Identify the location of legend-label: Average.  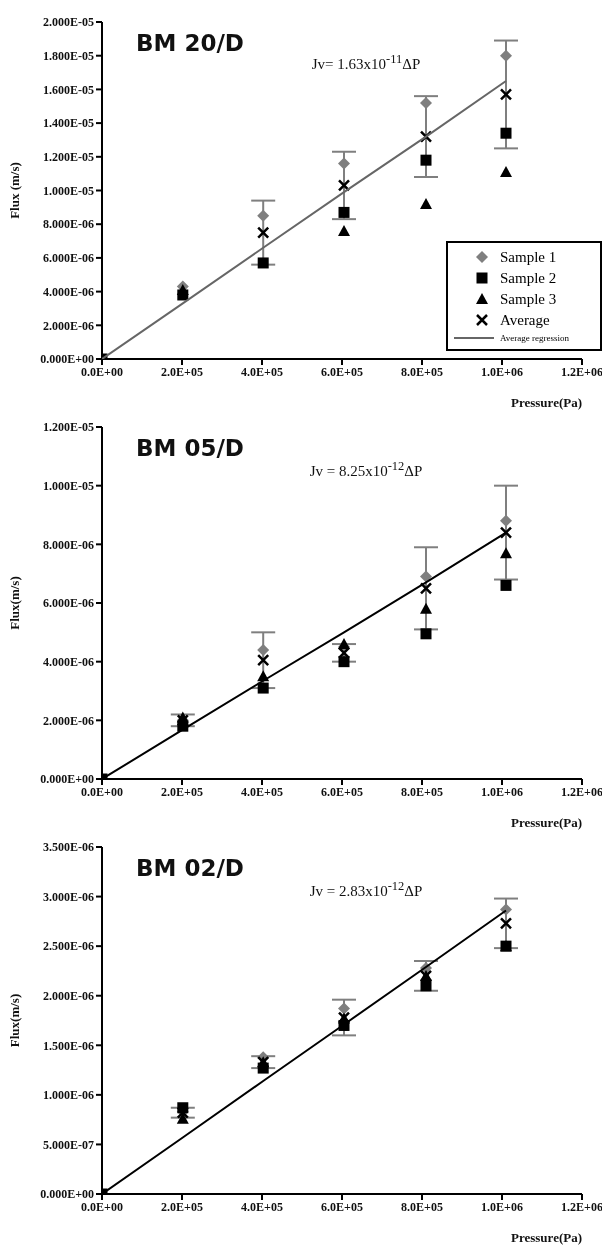
(525, 320).